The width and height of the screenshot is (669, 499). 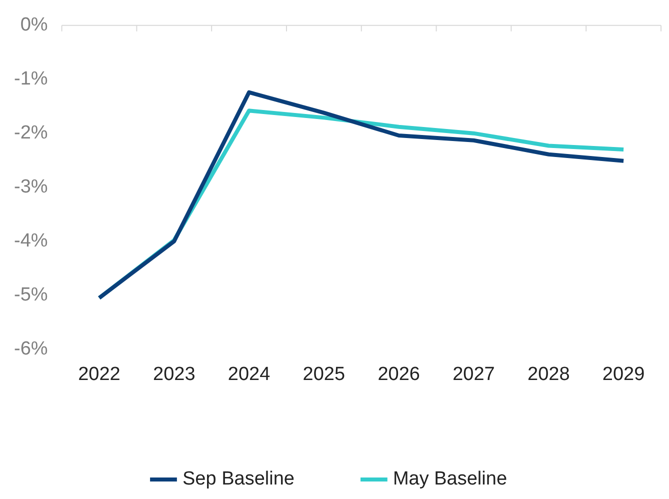 I want to click on y-tick-label: 0%, so click(x=34, y=25).